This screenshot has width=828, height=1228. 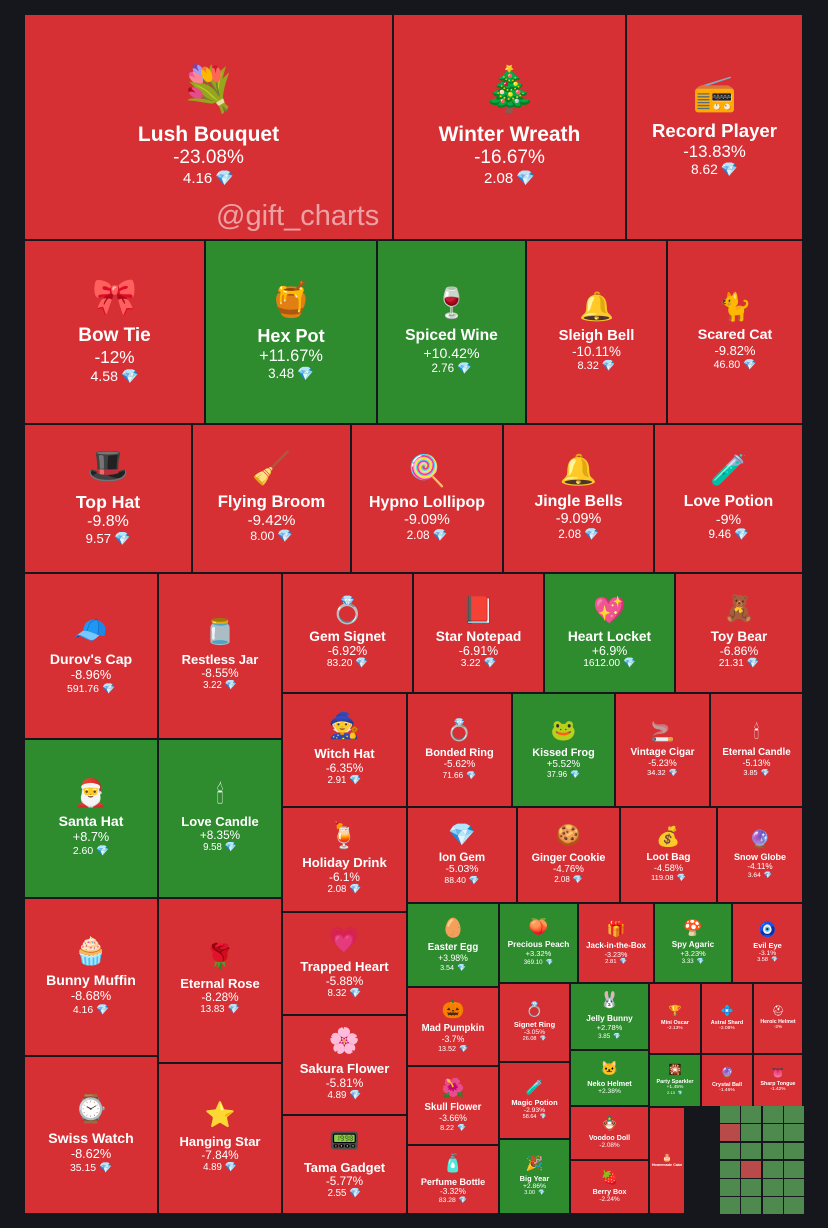 What do you see at coordinates (596, 351) in the screenshot?
I see `tile-change: -10.11%` at bounding box center [596, 351].